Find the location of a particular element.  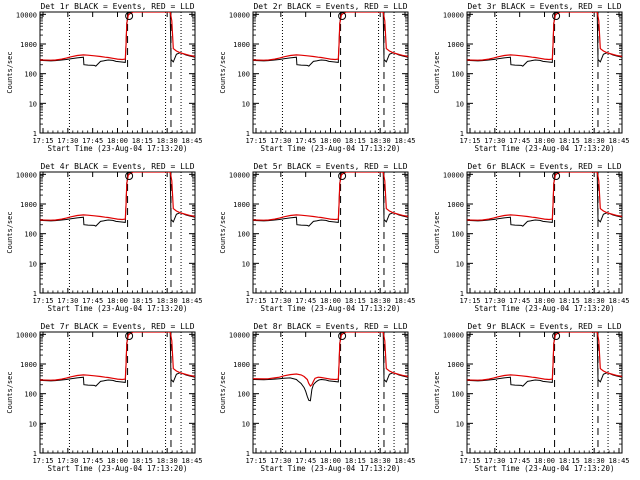

panel-title: Det 2r BLACK = Events, RED = LLD is located at coordinates (330, 6).